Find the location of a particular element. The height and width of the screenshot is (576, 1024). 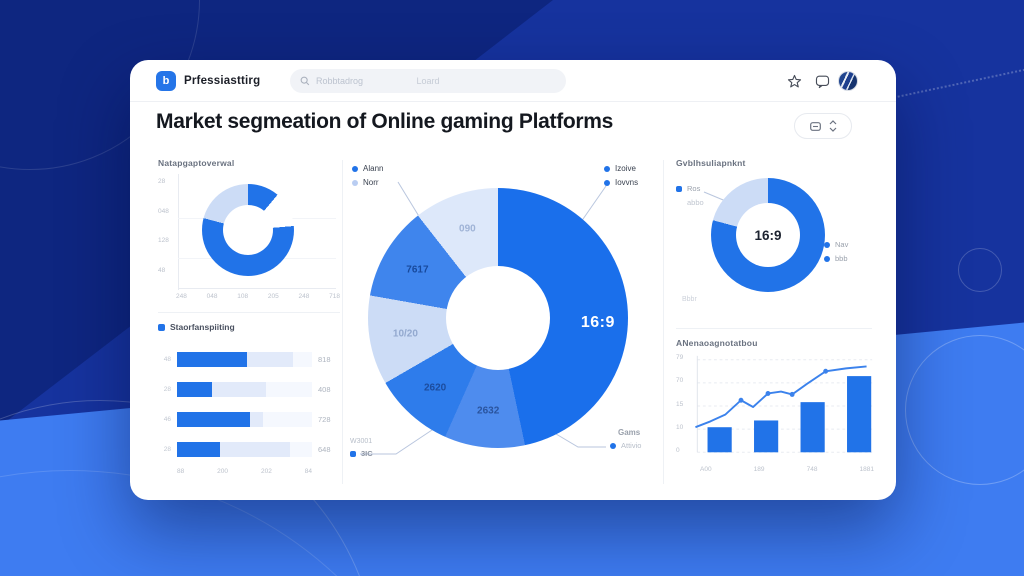

stepper-icon is located at coordinates (832, 126).